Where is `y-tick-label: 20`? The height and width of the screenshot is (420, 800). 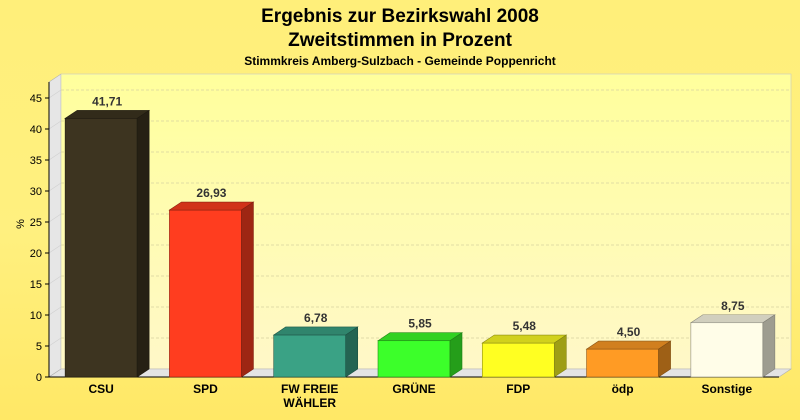 y-tick-label: 20 is located at coordinates (36, 254).